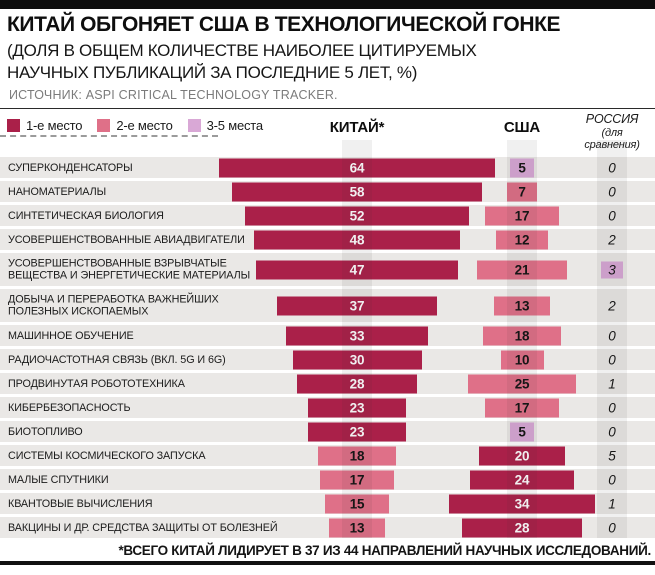 Image resolution: width=655 pixels, height=575 pixels. What do you see at coordinates (96, 383) in the screenshot?
I see `row-label: ПРОДВИНУТАЯ РОБОТОТЕХНИКА` at bounding box center [96, 383].